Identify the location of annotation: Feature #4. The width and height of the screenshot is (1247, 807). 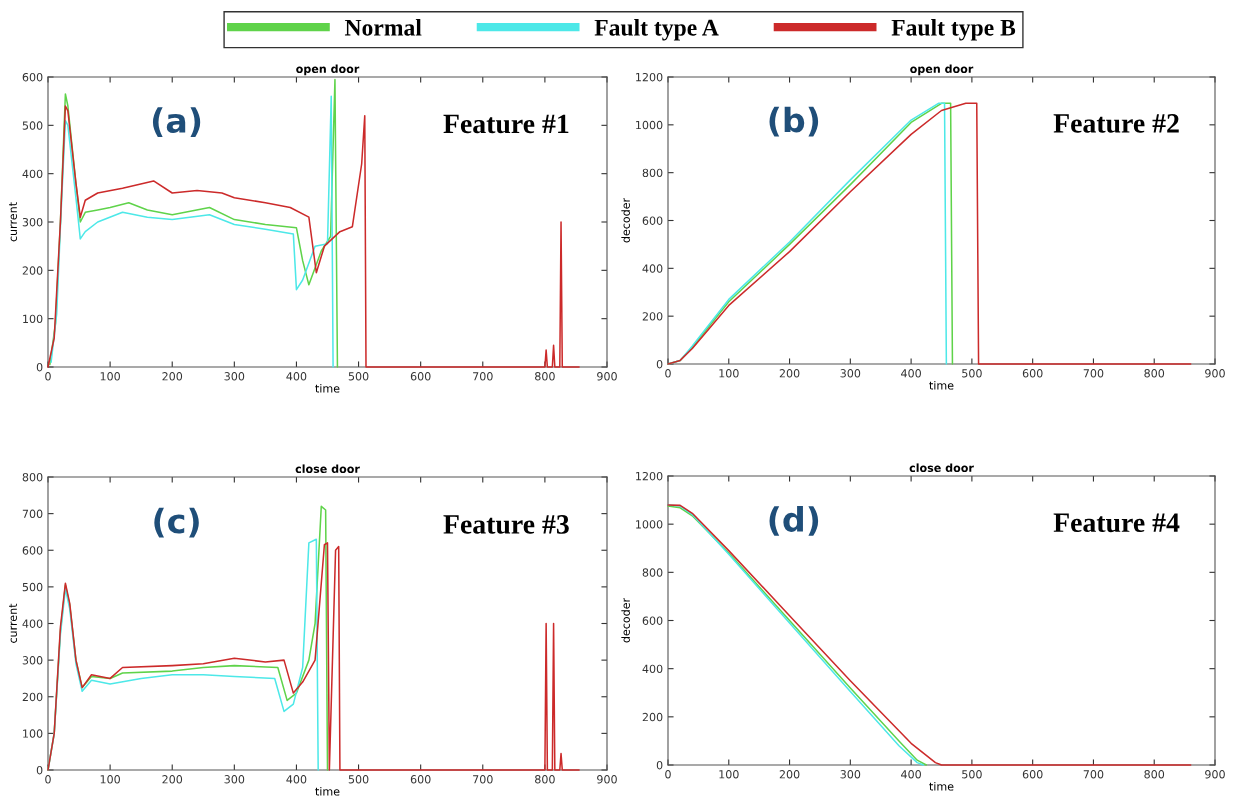
(1116, 523).